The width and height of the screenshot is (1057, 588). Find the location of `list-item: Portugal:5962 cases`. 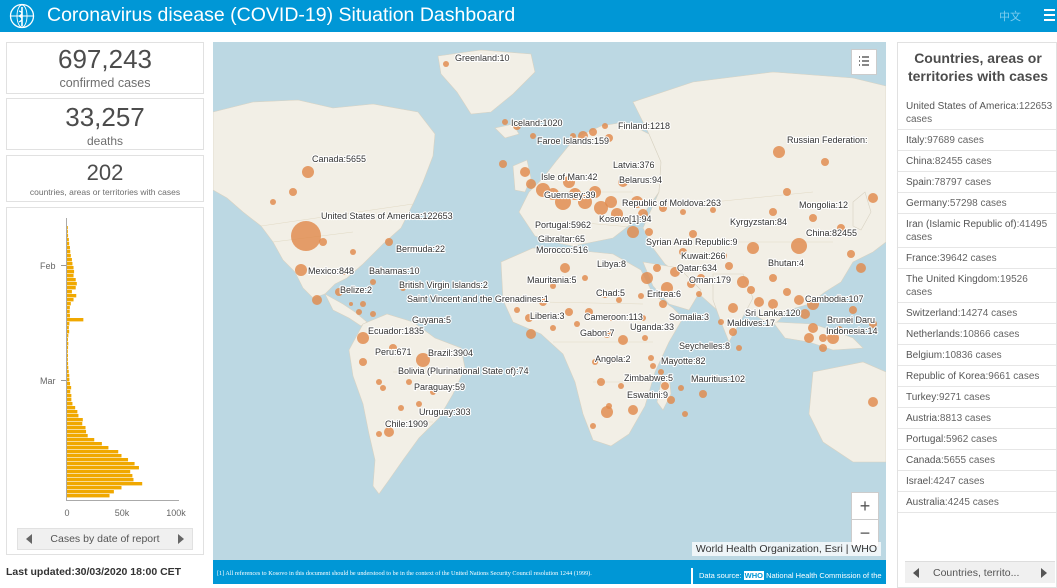

list-item: Portugal:5962 cases is located at coordinates (977, 439).